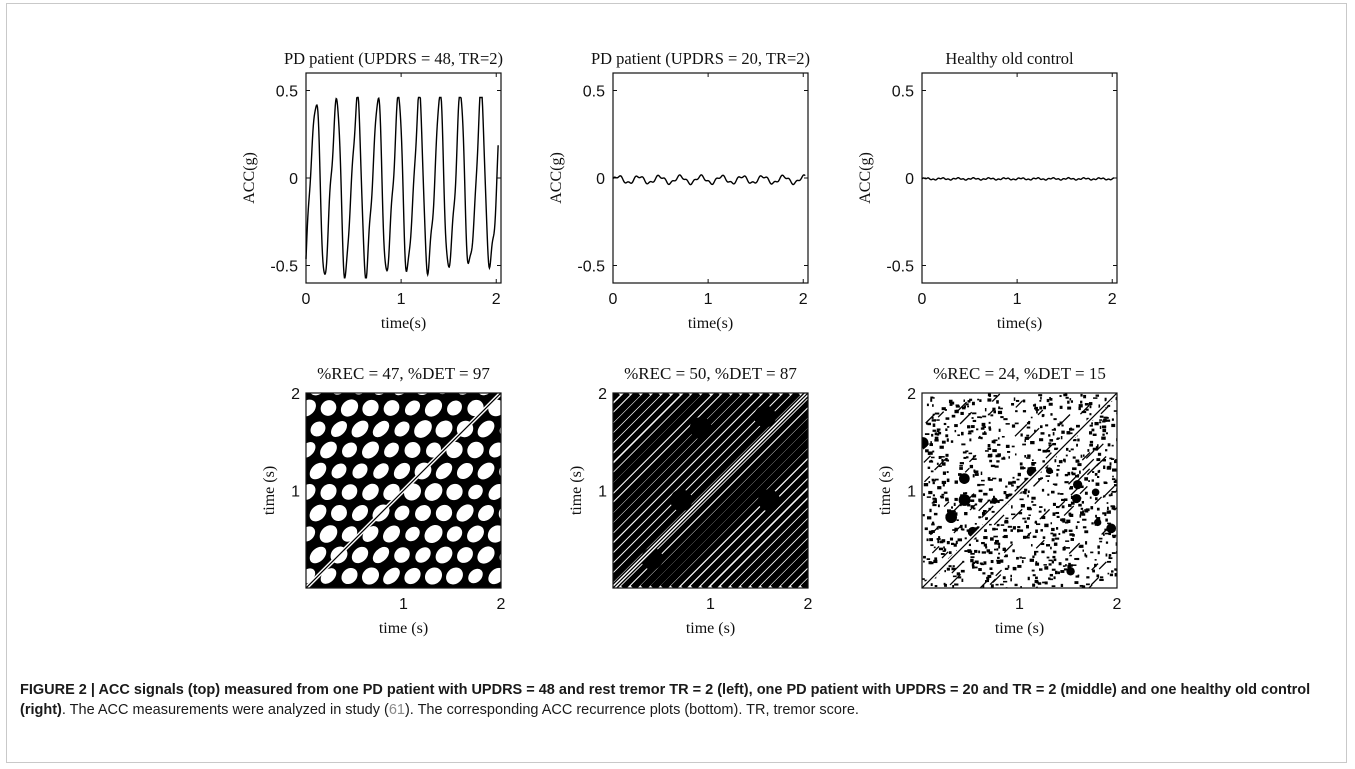 This screenshot has height=769, width=1355. What do you see at coordinates (393, 58) in the screenshot?
I see `panel-title: PD patient (UPDRS = 48, TR=2)` at bounding box center [393, 58].